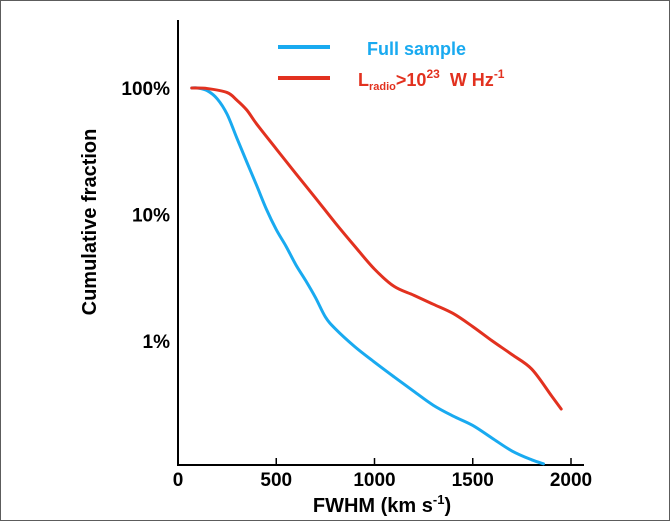  I want to click on legend-label-radio: Lradio>1023 W Hz-1, so click(431, 80).